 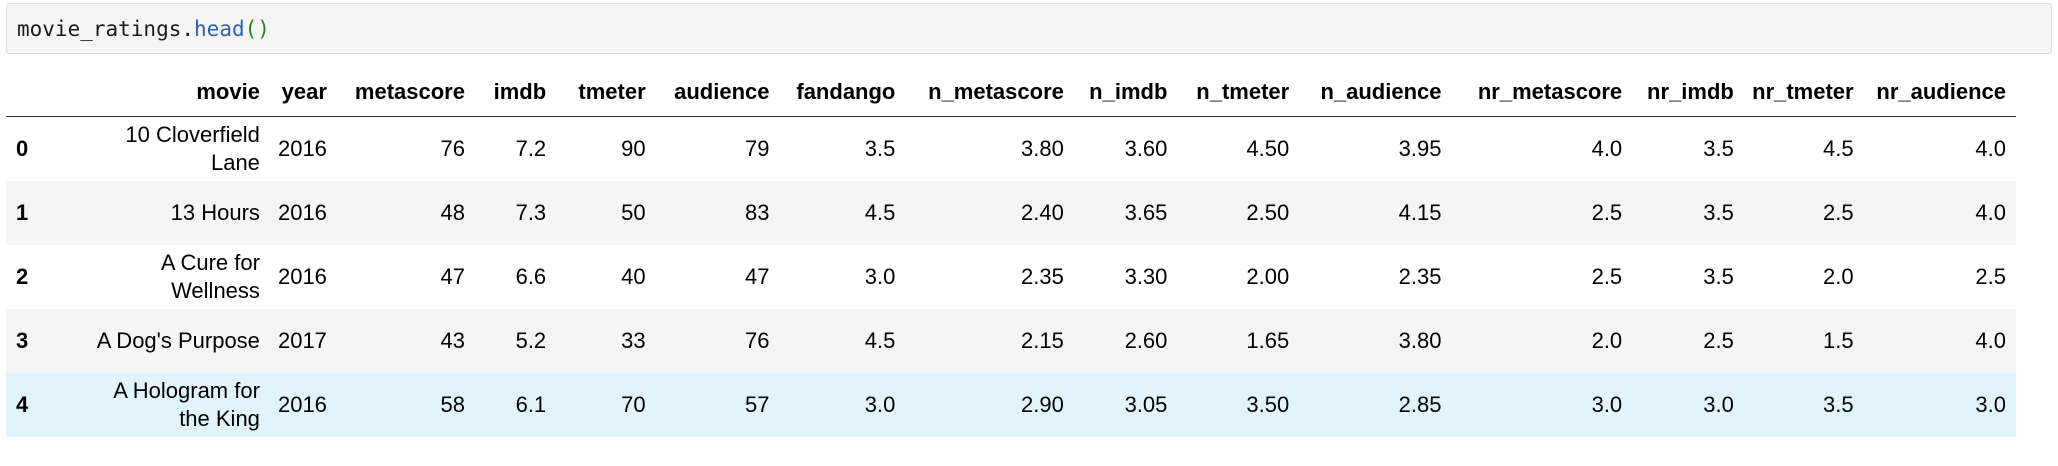 What do you see at coordinates (1042, 340) in the screenshot?
I see `cell-n-metascore: 2.15` at bounding box center [1042, 340].